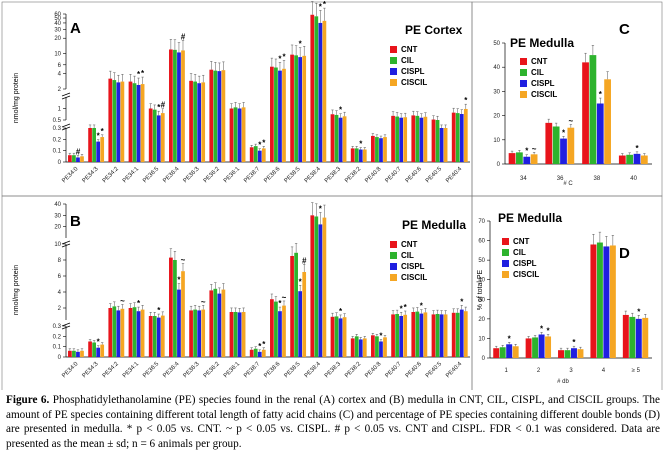 This screenshot has height=467, width=664. What do you see at coordinates (496, 141) in the screenshot?
I see `panel-c-y-tick-label: 10` at bounding box center [496, 141].